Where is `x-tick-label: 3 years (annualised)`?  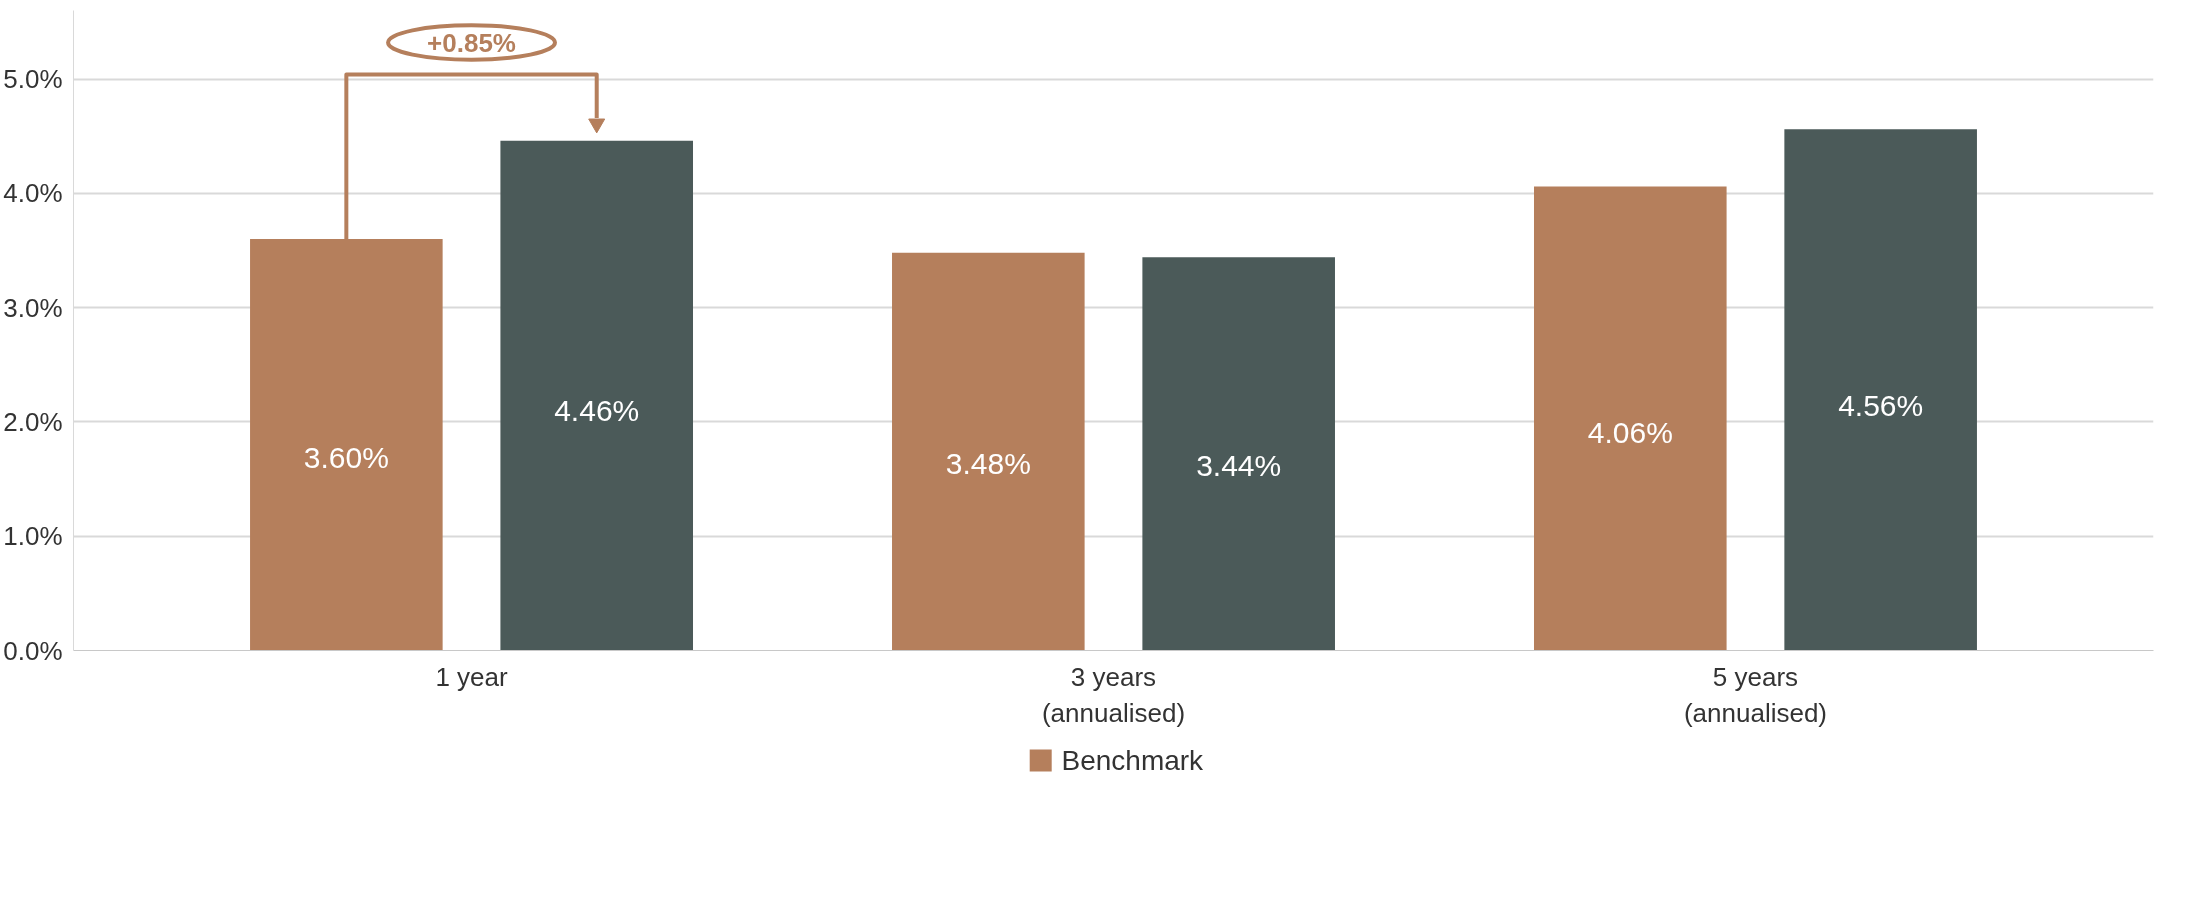
x-tick-label: 3 years (annualised) is located at coordinates (1113, 694).